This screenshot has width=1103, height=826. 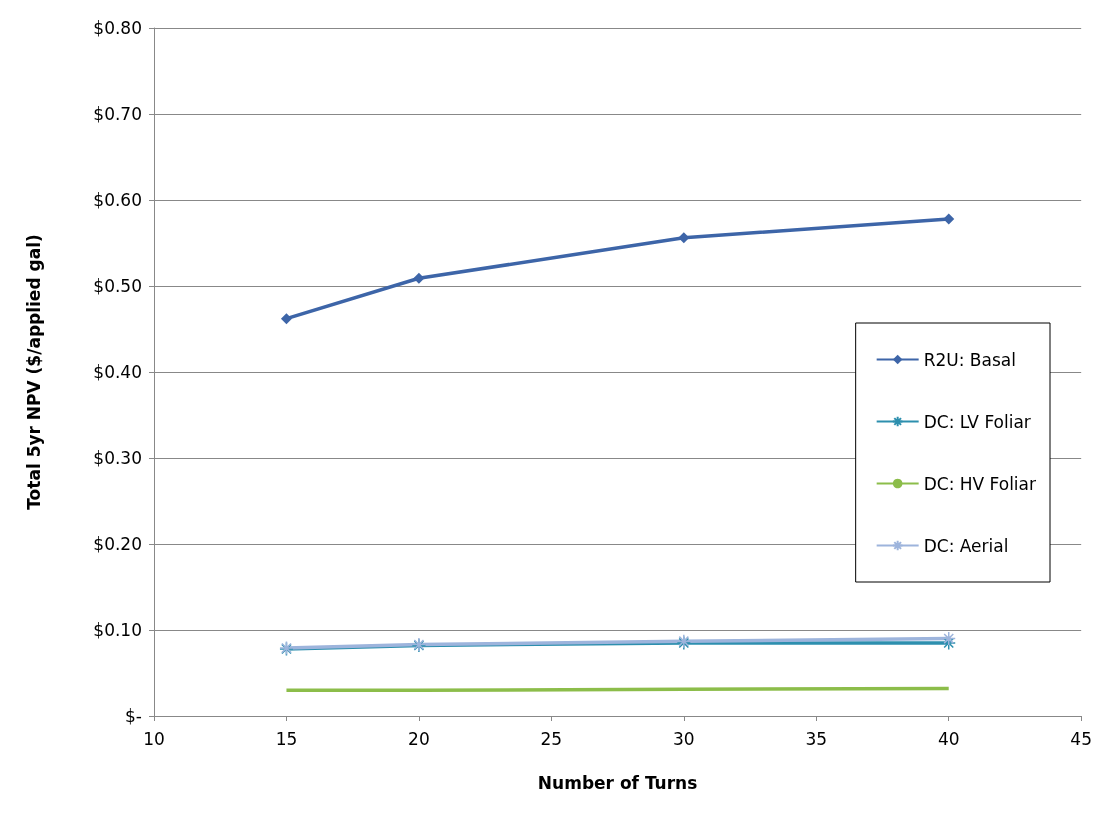 What do you see at coordinates (551, 738) in the screenshot?
I see `x-tick-label: 25` at bounding box center [551, 738].